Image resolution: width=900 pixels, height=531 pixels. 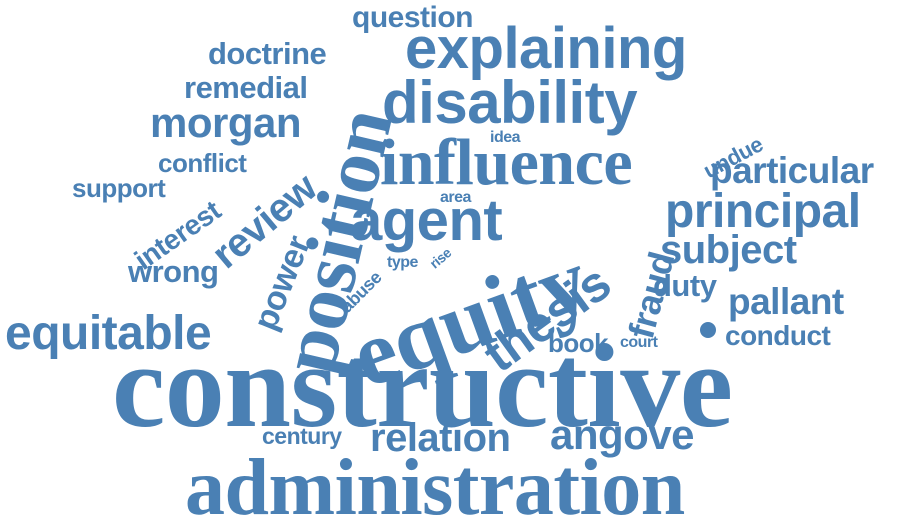 What do you see at coordinates (708, 330) in the screenshot?
I see `decorative-dot` at bounding box center [708, 330].